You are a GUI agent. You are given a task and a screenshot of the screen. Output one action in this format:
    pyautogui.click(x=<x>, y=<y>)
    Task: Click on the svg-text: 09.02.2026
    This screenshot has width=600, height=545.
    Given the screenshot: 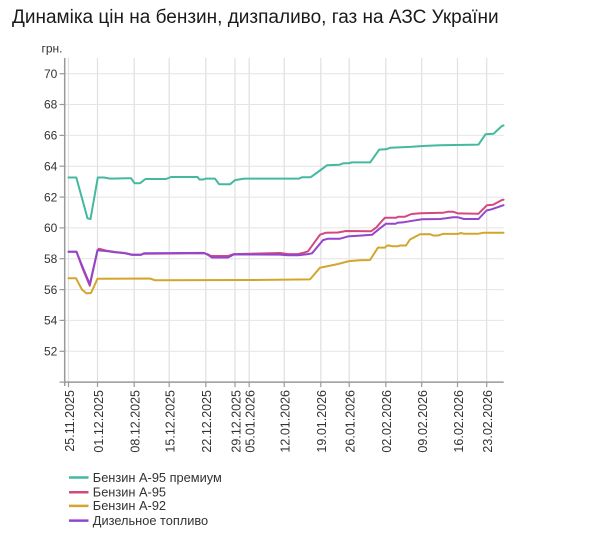 What is the action you would take?
    pyautogui.click(x=423, y=421)
    